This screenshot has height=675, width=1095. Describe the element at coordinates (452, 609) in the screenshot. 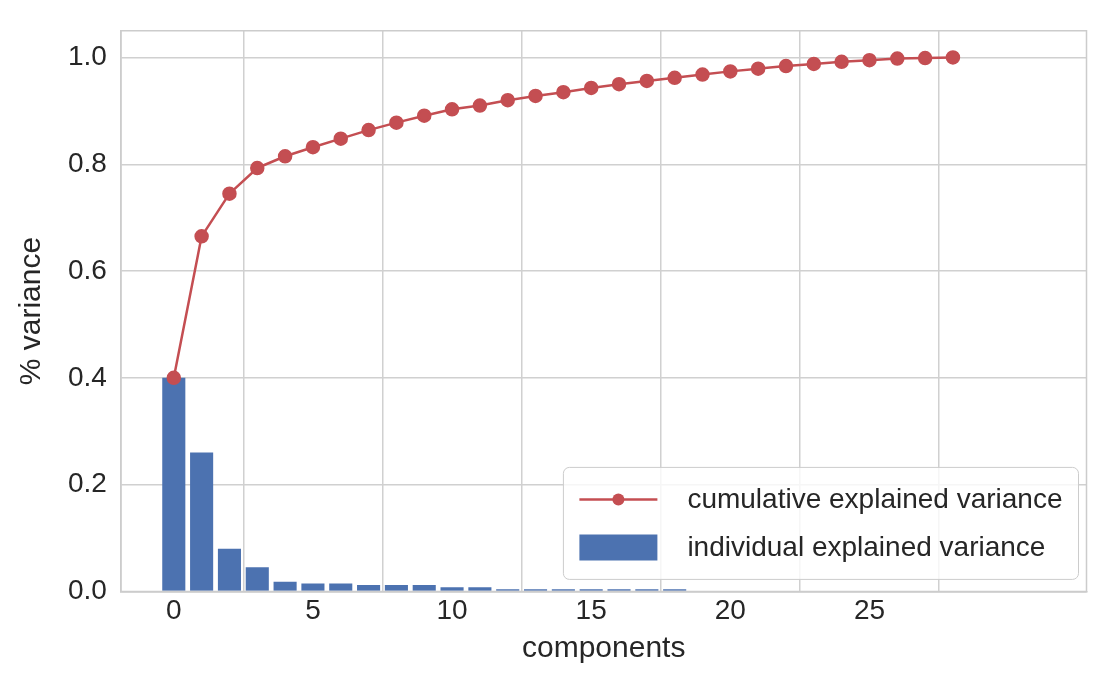

I see `x-tick-label: 10` at that location.